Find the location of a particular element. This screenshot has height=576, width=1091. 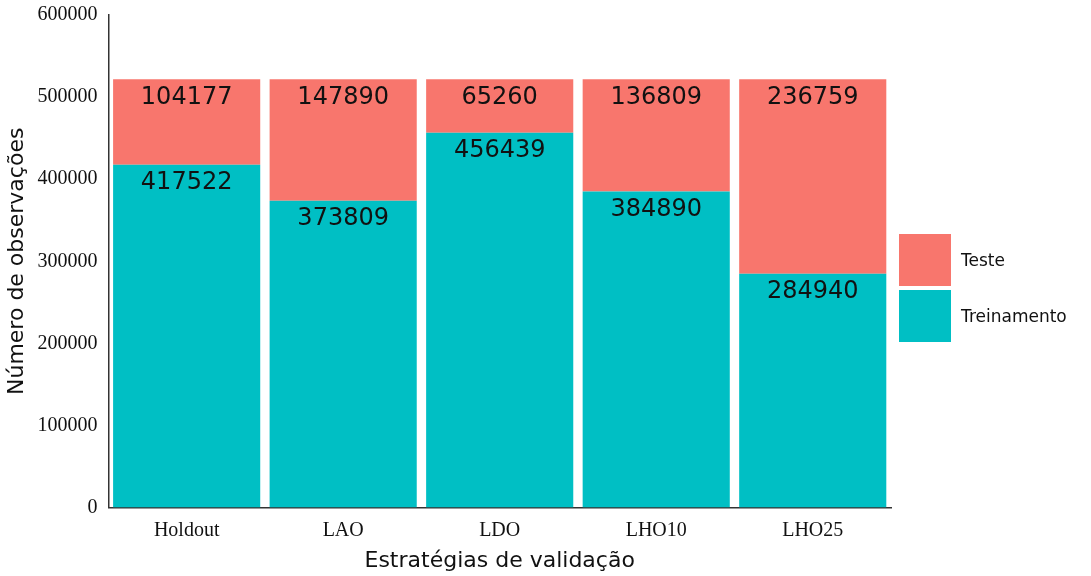

y-tick-label: 200000 is located at coordinates (67, 341).